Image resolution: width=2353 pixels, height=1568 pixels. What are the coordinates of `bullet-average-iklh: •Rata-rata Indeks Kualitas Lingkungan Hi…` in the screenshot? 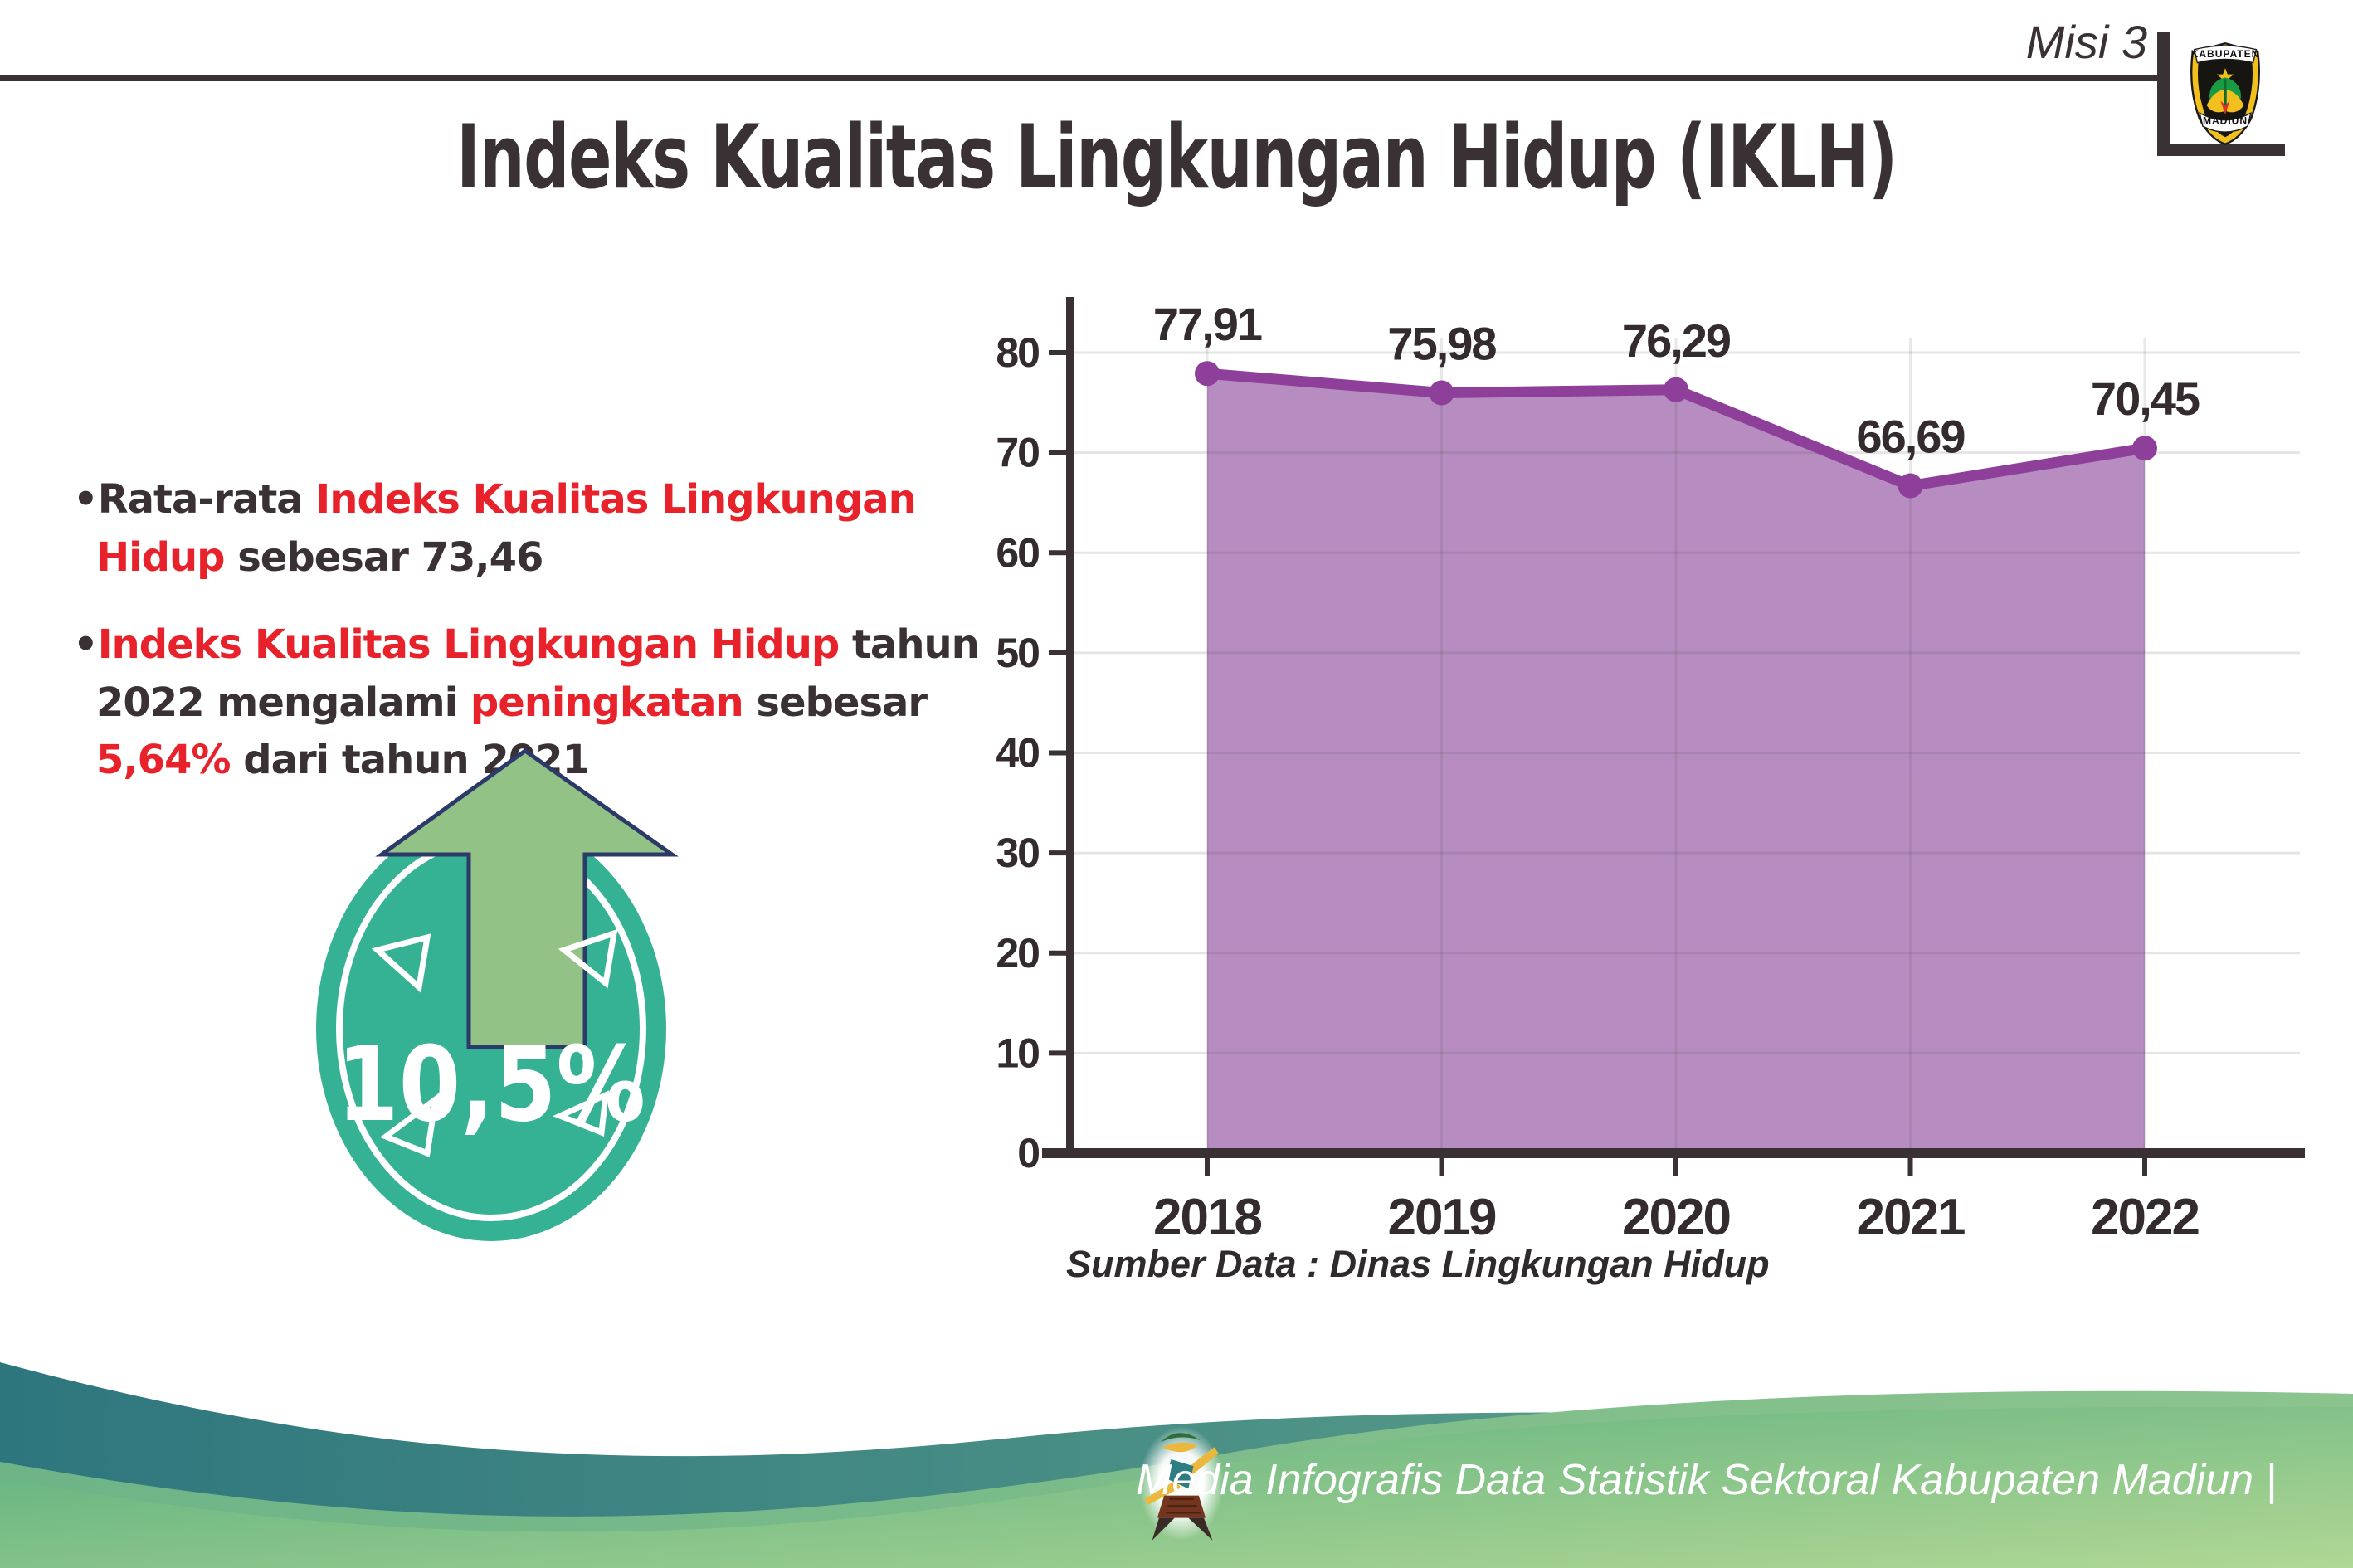 It's located at (554, 529).